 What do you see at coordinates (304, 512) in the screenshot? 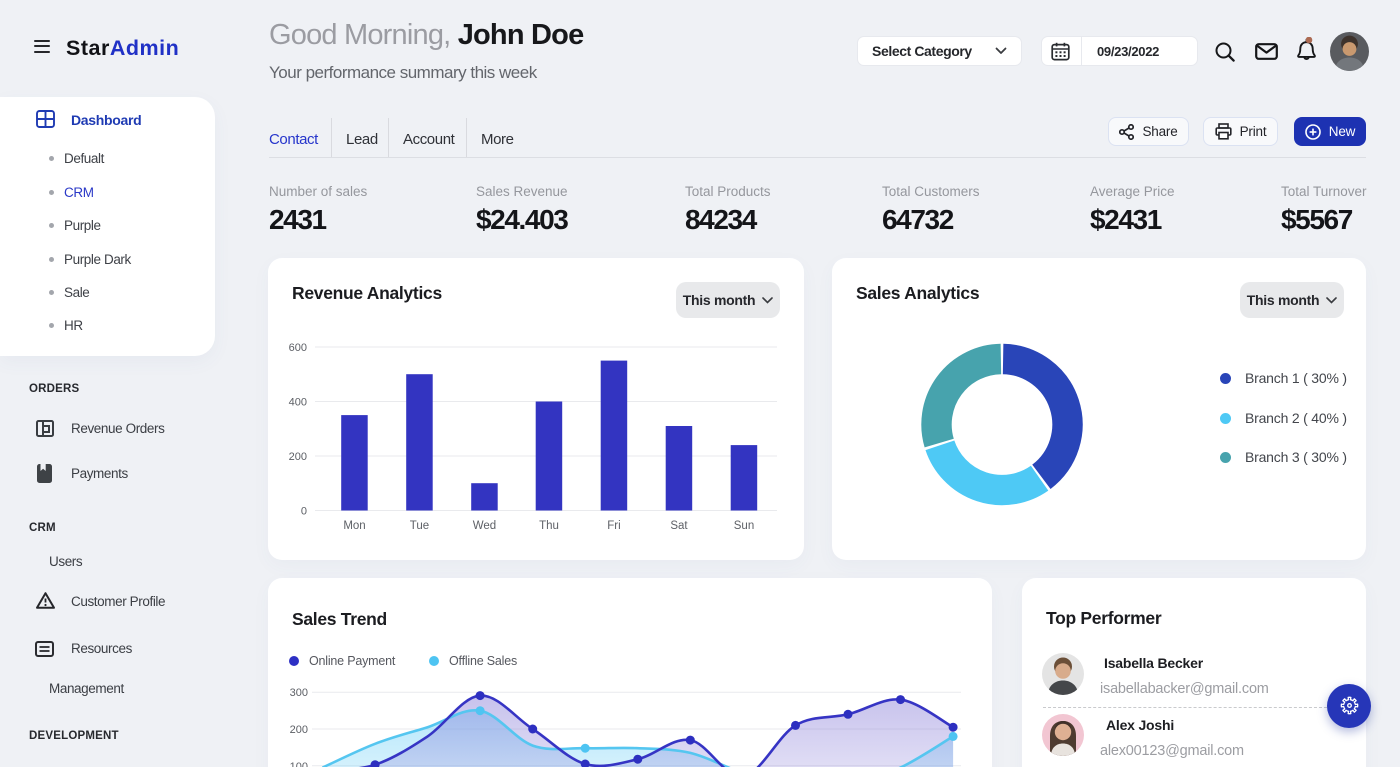
I see `svg-text: 0` at bounding box center [304, 512].